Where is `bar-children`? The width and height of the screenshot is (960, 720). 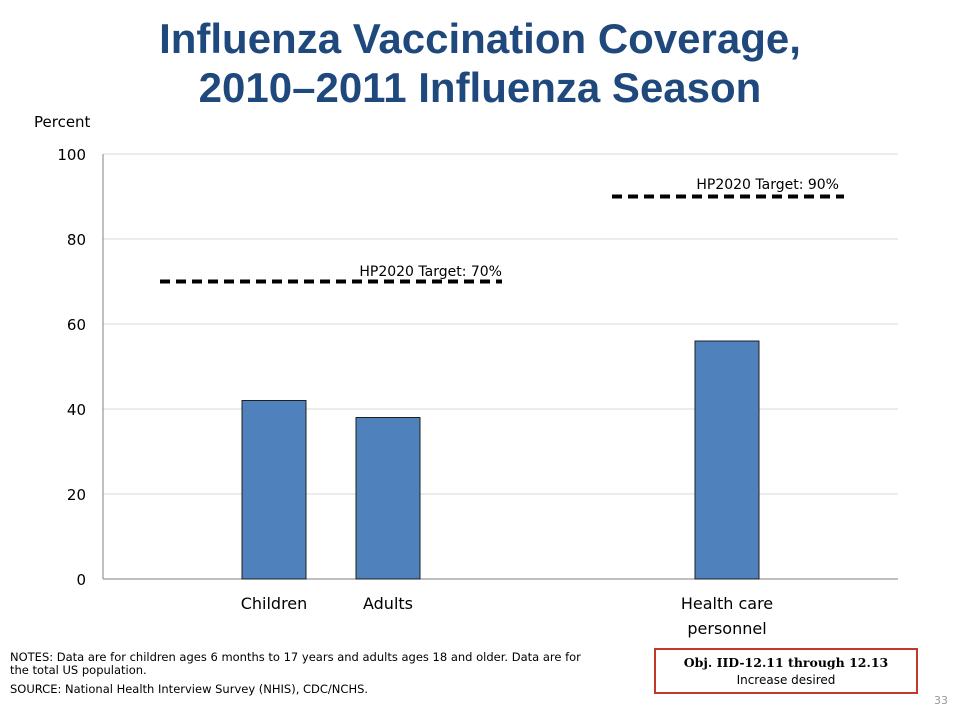 bar-children is located at coordinates (274, 490).